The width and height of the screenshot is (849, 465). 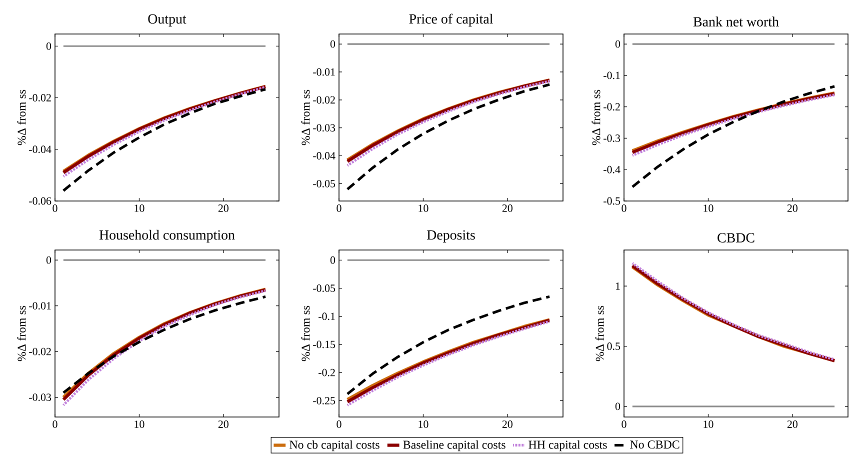 What do you see at coordinates (324, 400) in the screenshot?
I see `y-tick-label: -0.25` at bounding box center [324, 400].